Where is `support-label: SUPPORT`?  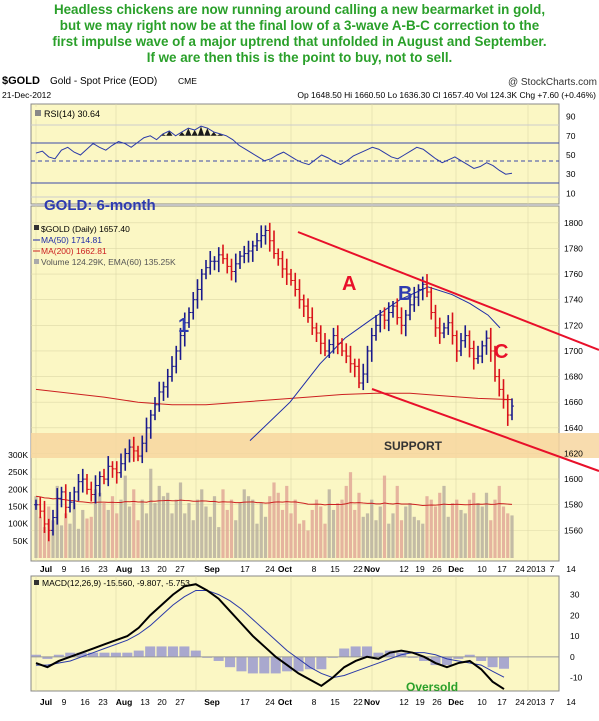
support-label: SUPPORT is located at coordinates (413, 446).